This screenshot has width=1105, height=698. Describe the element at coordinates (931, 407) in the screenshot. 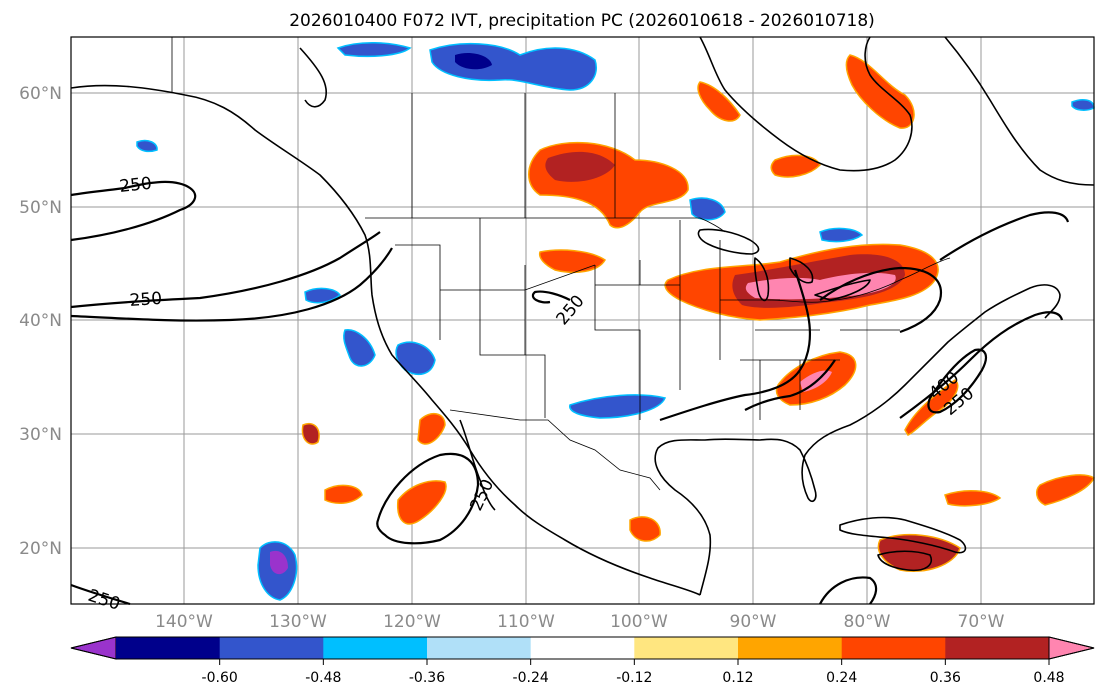

I see `precip-positive-atlantic` at that location.